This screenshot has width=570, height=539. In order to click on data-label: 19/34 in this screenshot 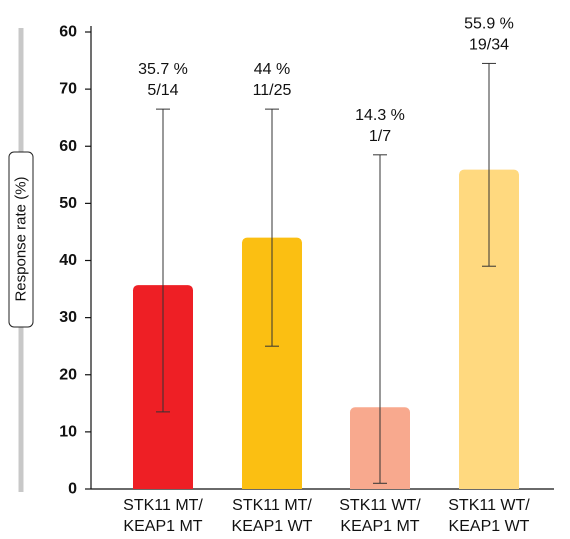, I will do `click(489, 44)`.